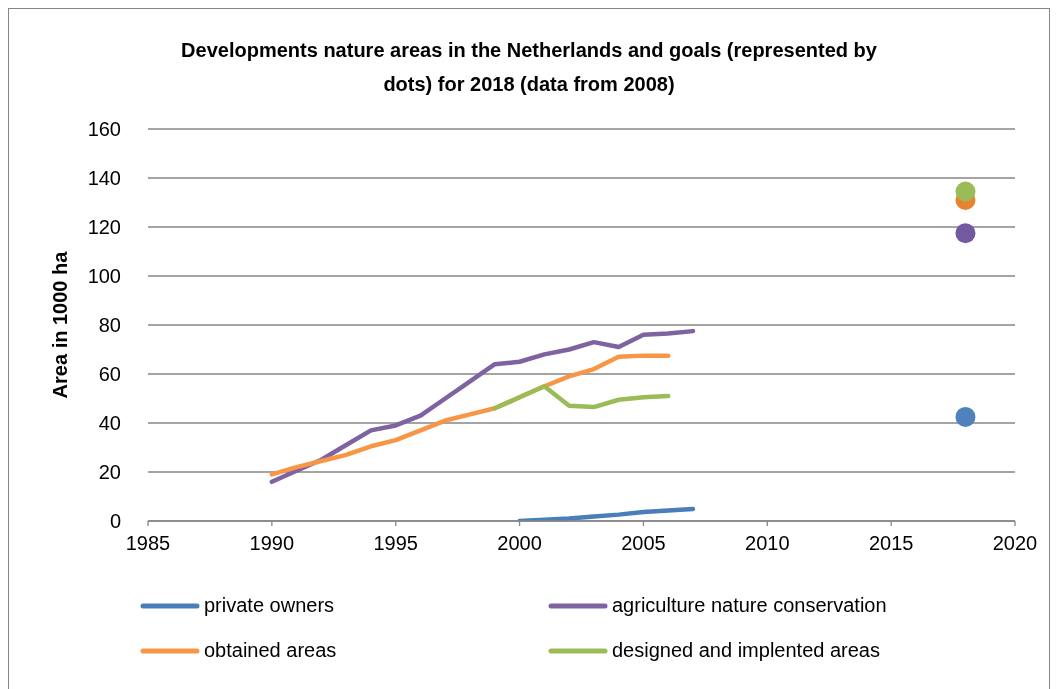  I want to click on y-tick-label: 40, so click(109, 423).